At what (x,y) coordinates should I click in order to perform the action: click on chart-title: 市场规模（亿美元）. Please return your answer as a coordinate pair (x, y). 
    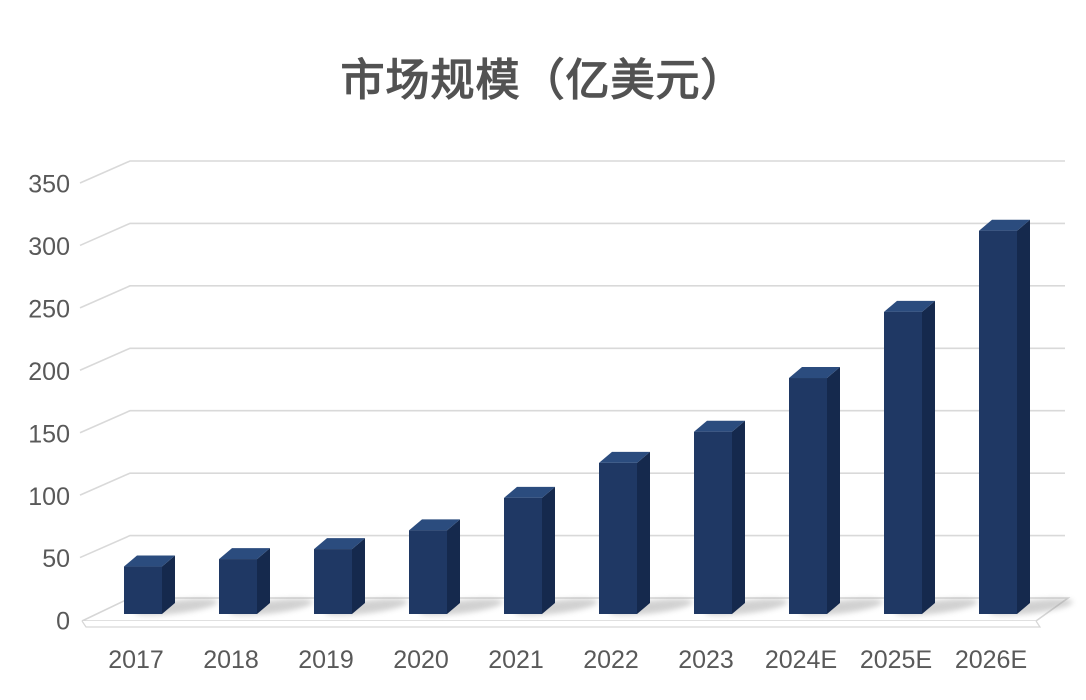
    Looking at the image, I should click on (543, 80).